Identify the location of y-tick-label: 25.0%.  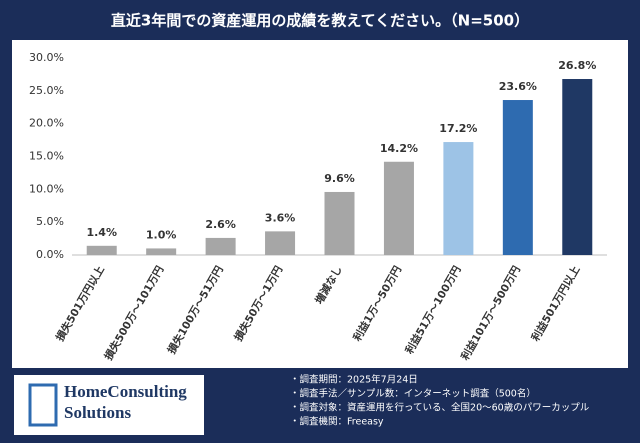
(46, 90).